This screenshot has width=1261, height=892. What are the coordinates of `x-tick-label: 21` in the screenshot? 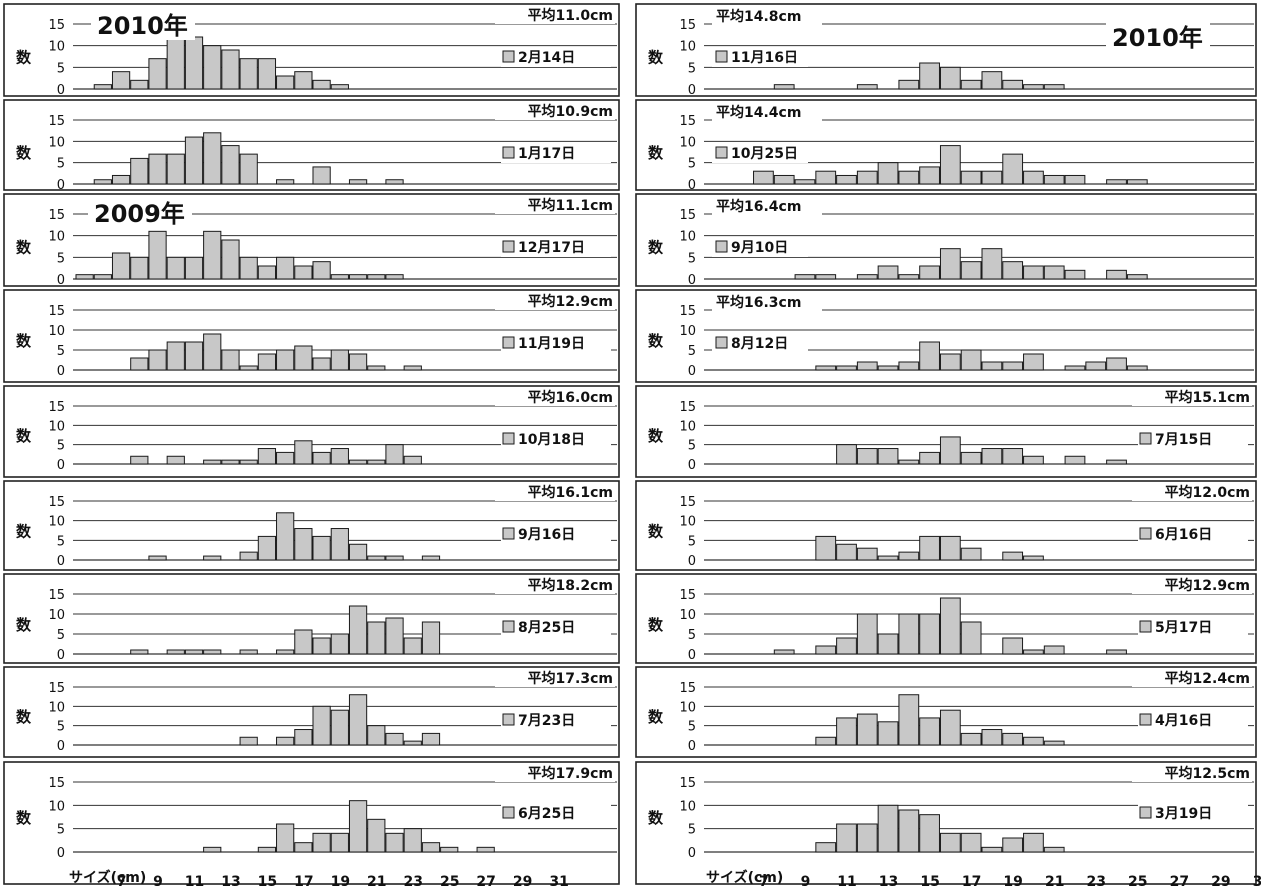 It's located at (376, 882).